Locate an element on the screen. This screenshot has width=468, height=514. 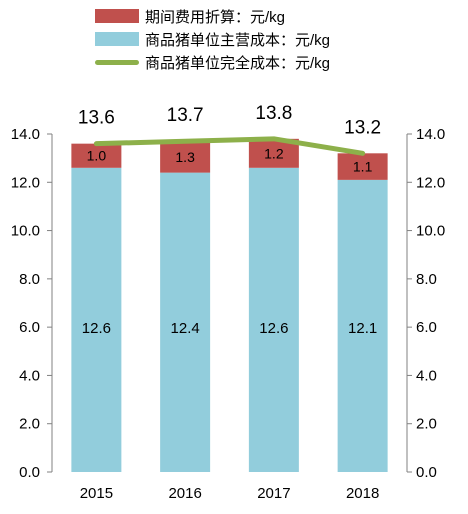
x-tick-label: 2016 is located at coordinates (184, 493).